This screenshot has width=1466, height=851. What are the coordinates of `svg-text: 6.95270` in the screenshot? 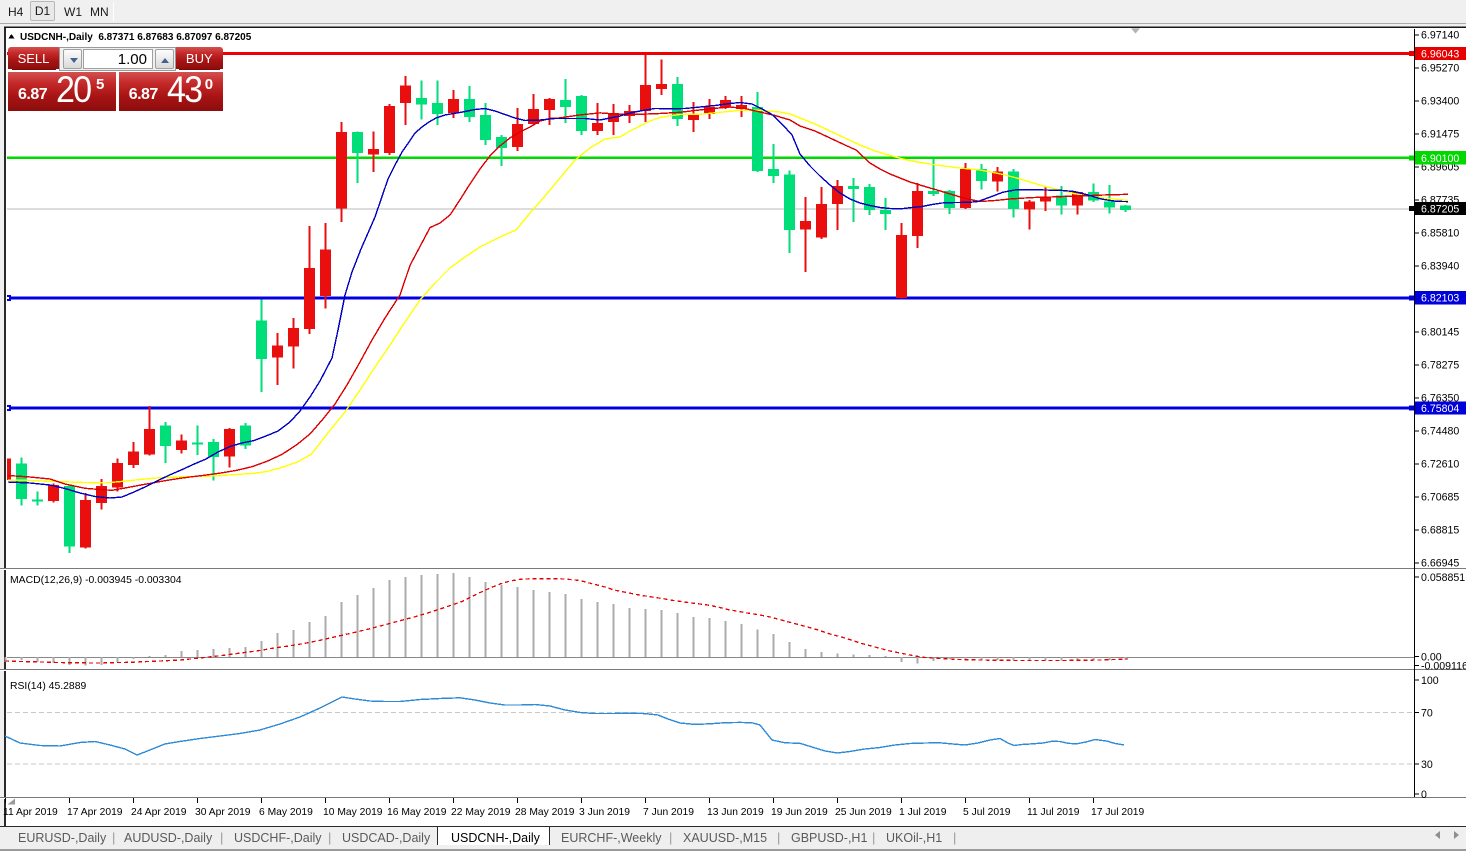 It's located at (1440, 69).